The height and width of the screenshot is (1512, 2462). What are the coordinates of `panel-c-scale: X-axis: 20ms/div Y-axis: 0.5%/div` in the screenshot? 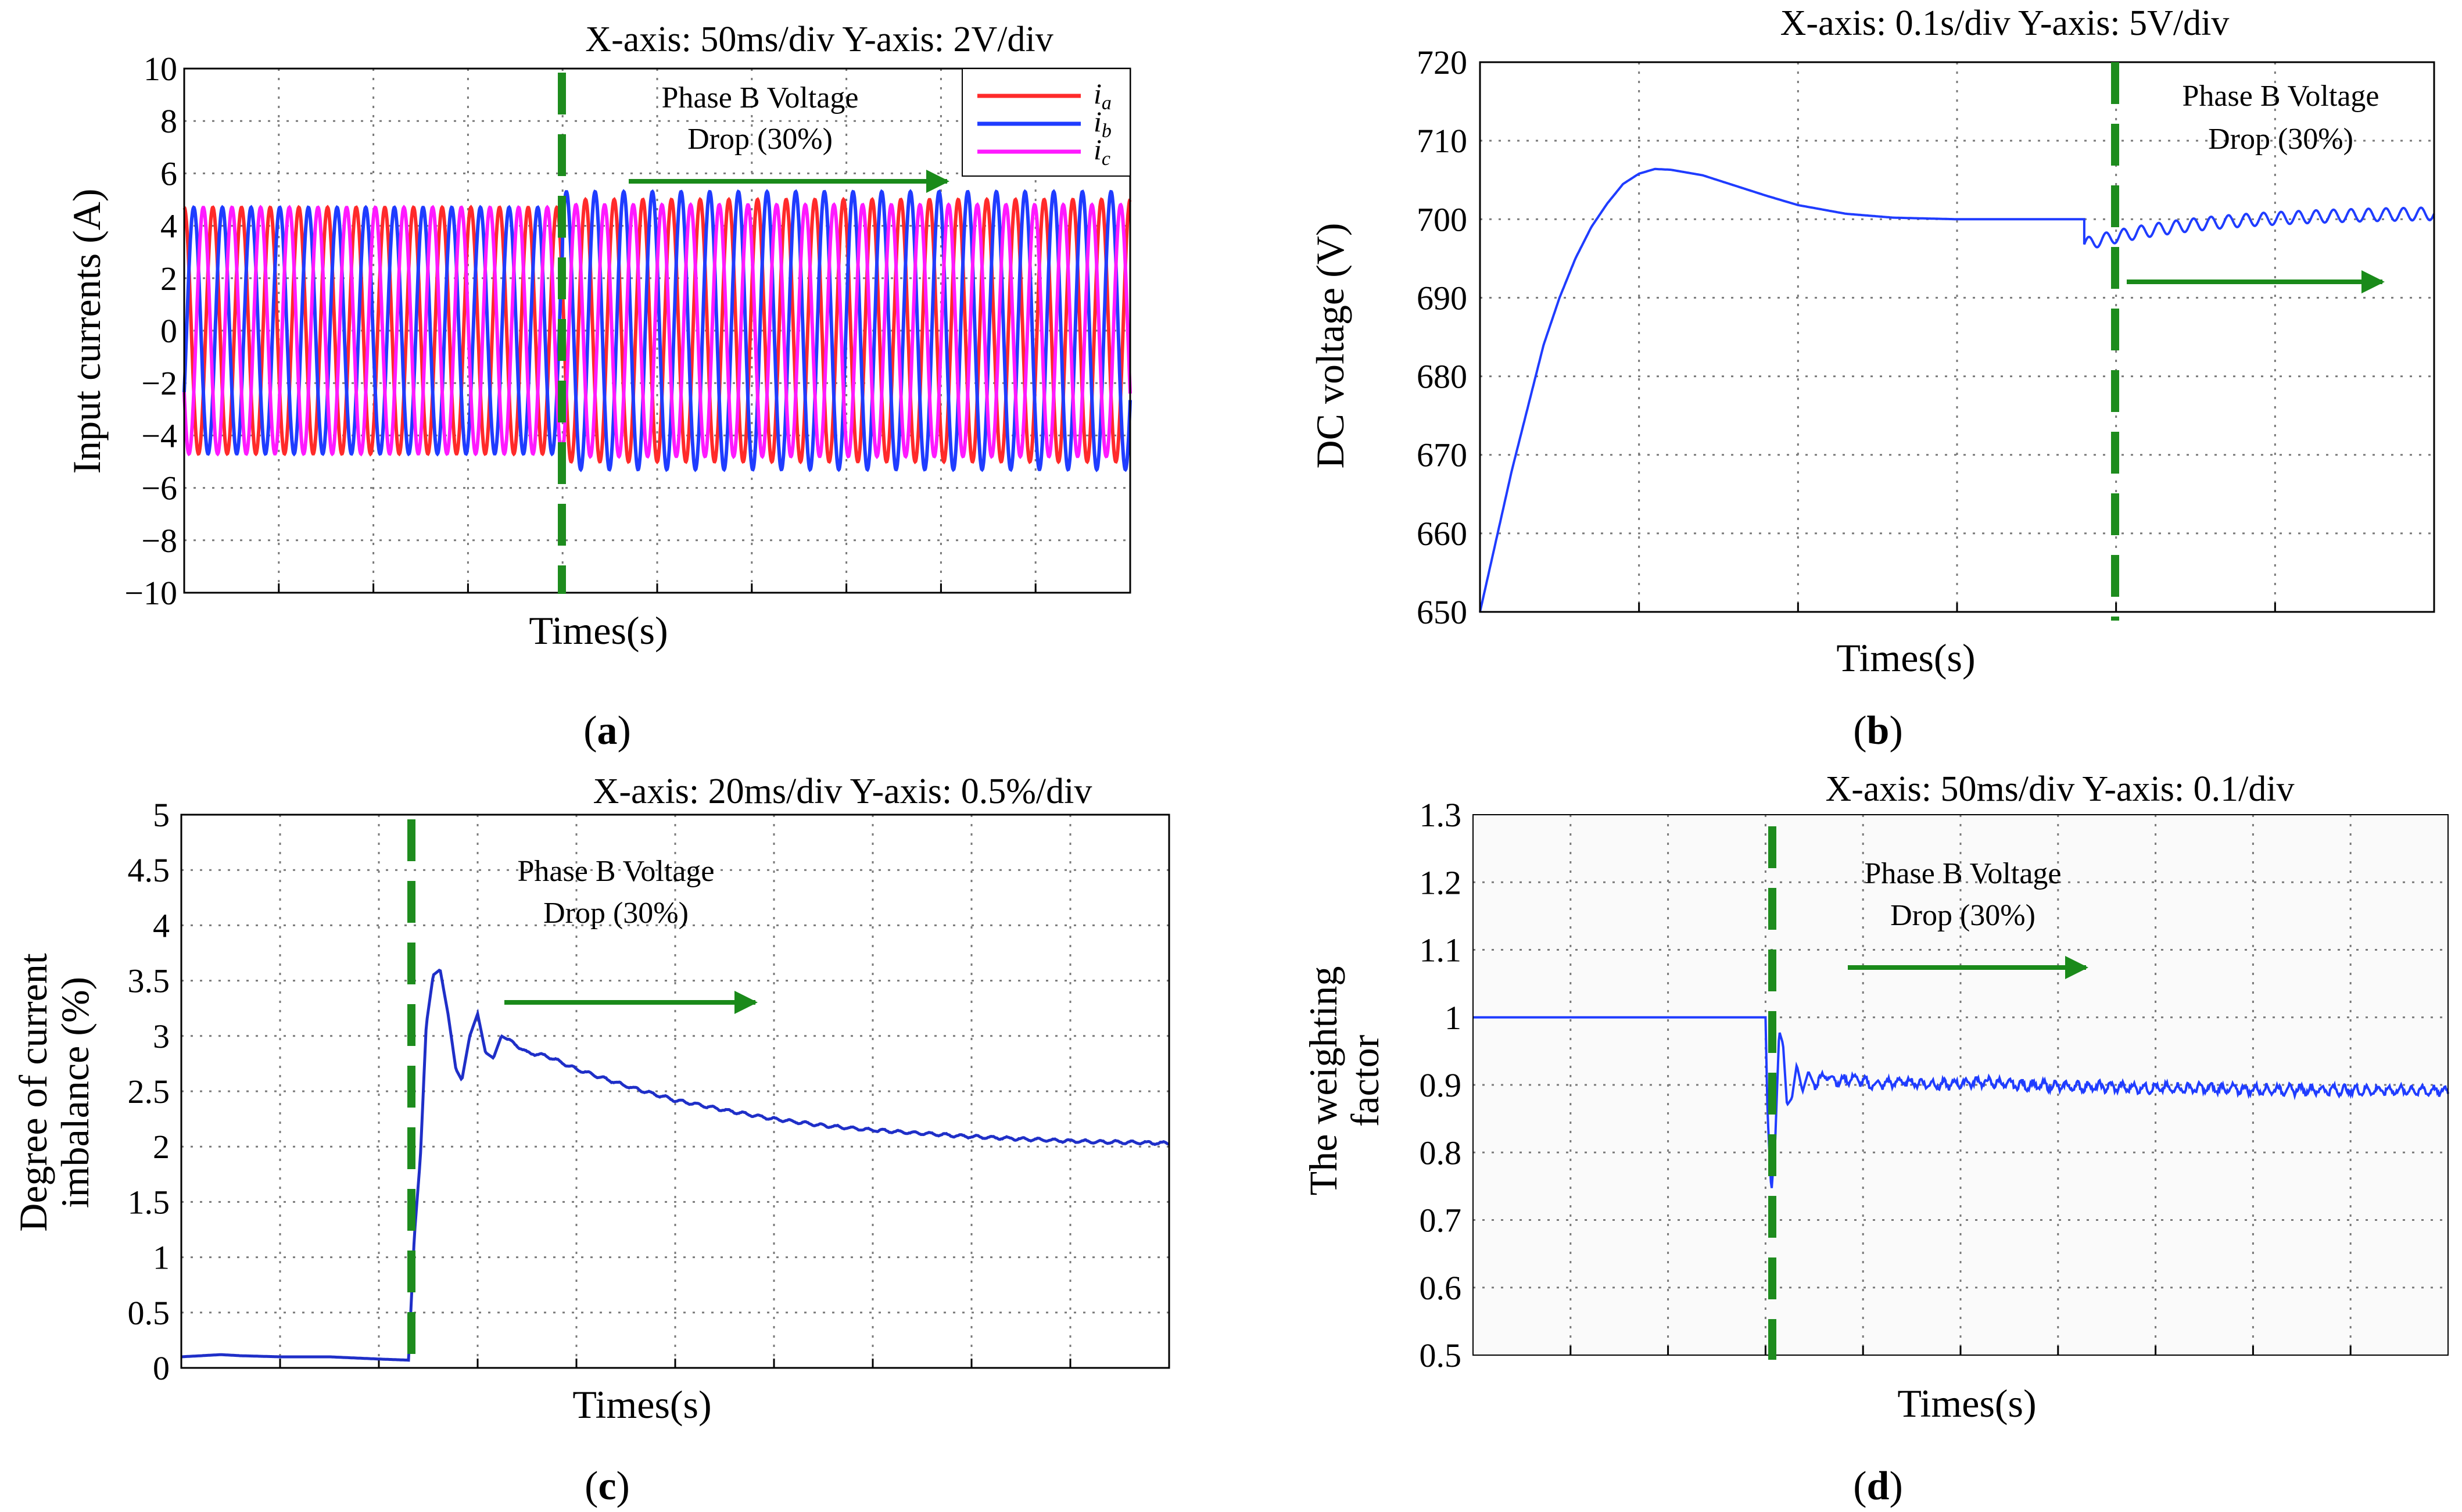 It's located at (843, 791).